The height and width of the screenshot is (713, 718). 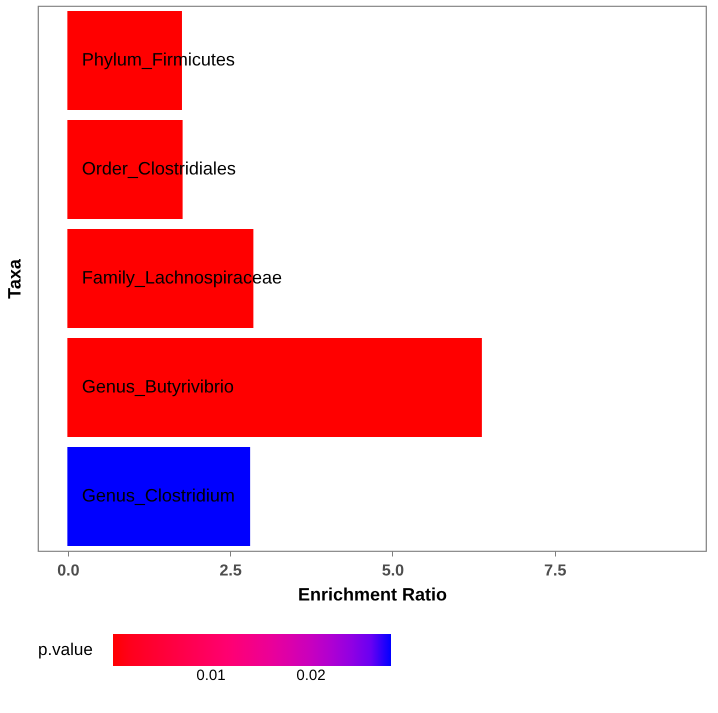 I want to click on y-tick-label: Genus_Butyrivibrio, so click(x=158, y=386).